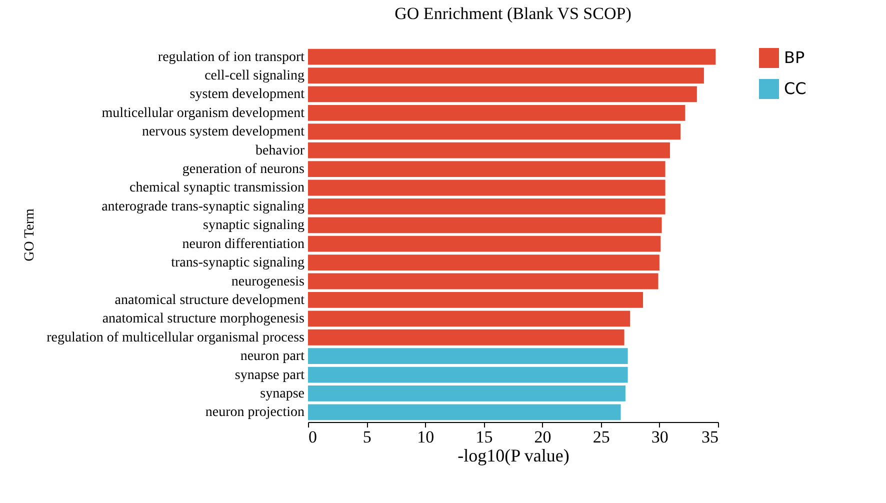  I want to click on y-tick-label: multicellular organism development, so click(203, 113).